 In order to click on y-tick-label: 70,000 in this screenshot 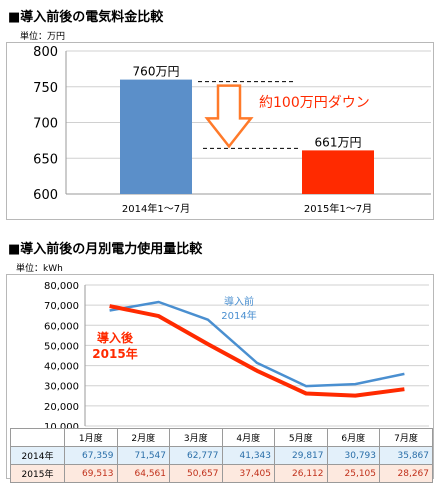, I will do `click(61, 306)`.